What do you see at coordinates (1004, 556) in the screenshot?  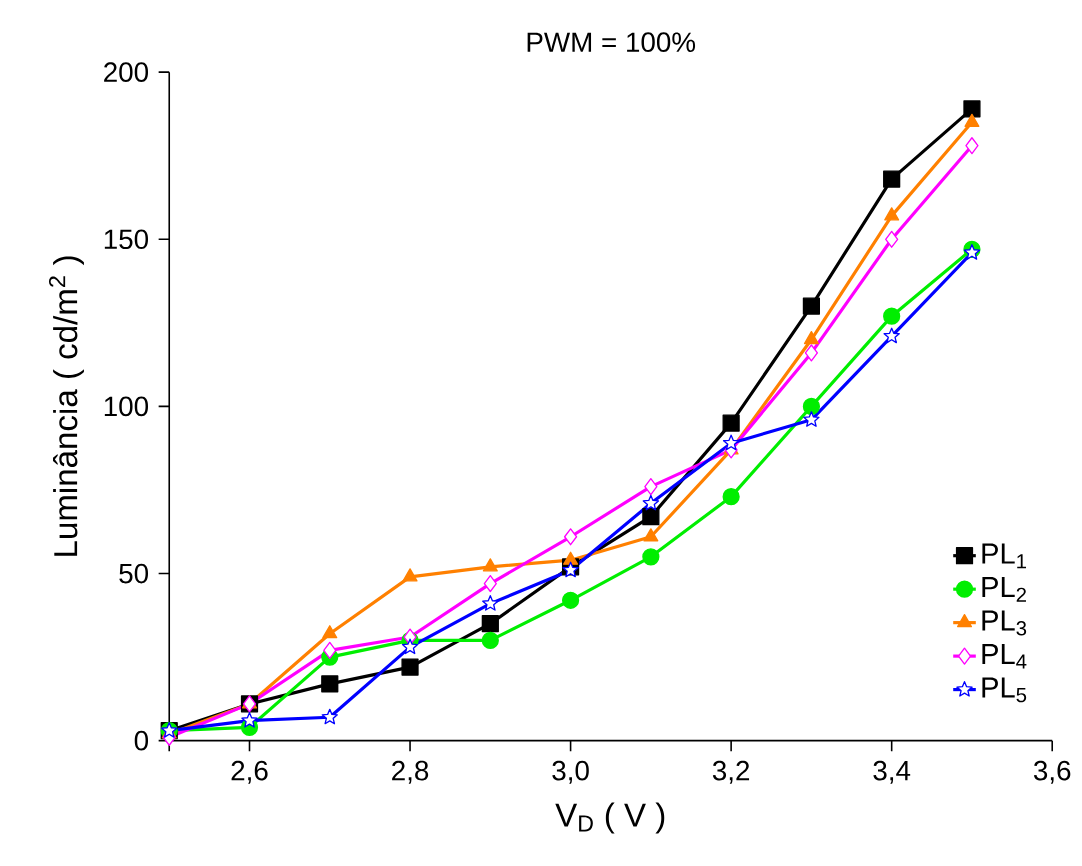 I see `legend-label: PL$_{1}$` at bounding box center [1004, 556].